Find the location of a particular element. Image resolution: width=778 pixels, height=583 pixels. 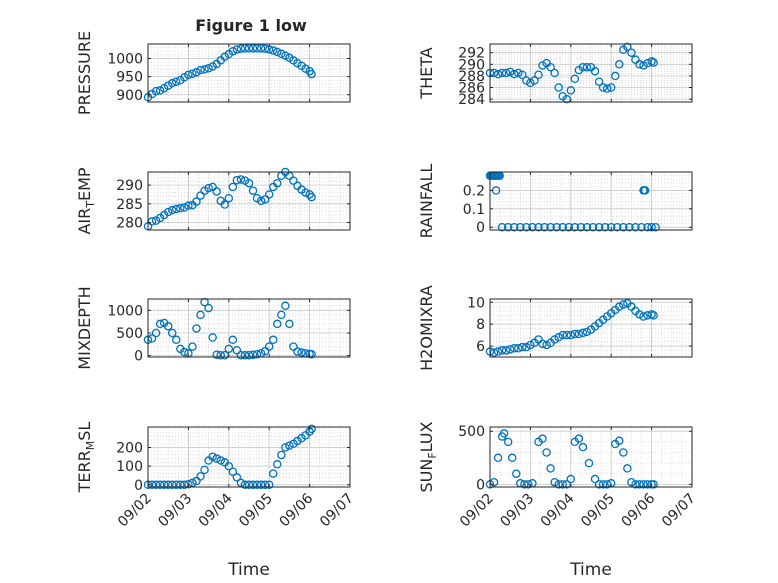

y-tick-label: 900 is located at coordinates (129, 96).